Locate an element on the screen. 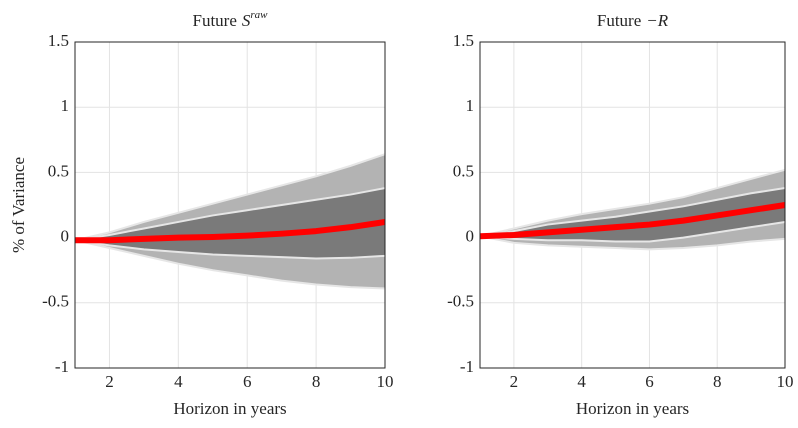 The image size is (798, 428). chart-title: Future Sraw is located at coordinates (230, 19).